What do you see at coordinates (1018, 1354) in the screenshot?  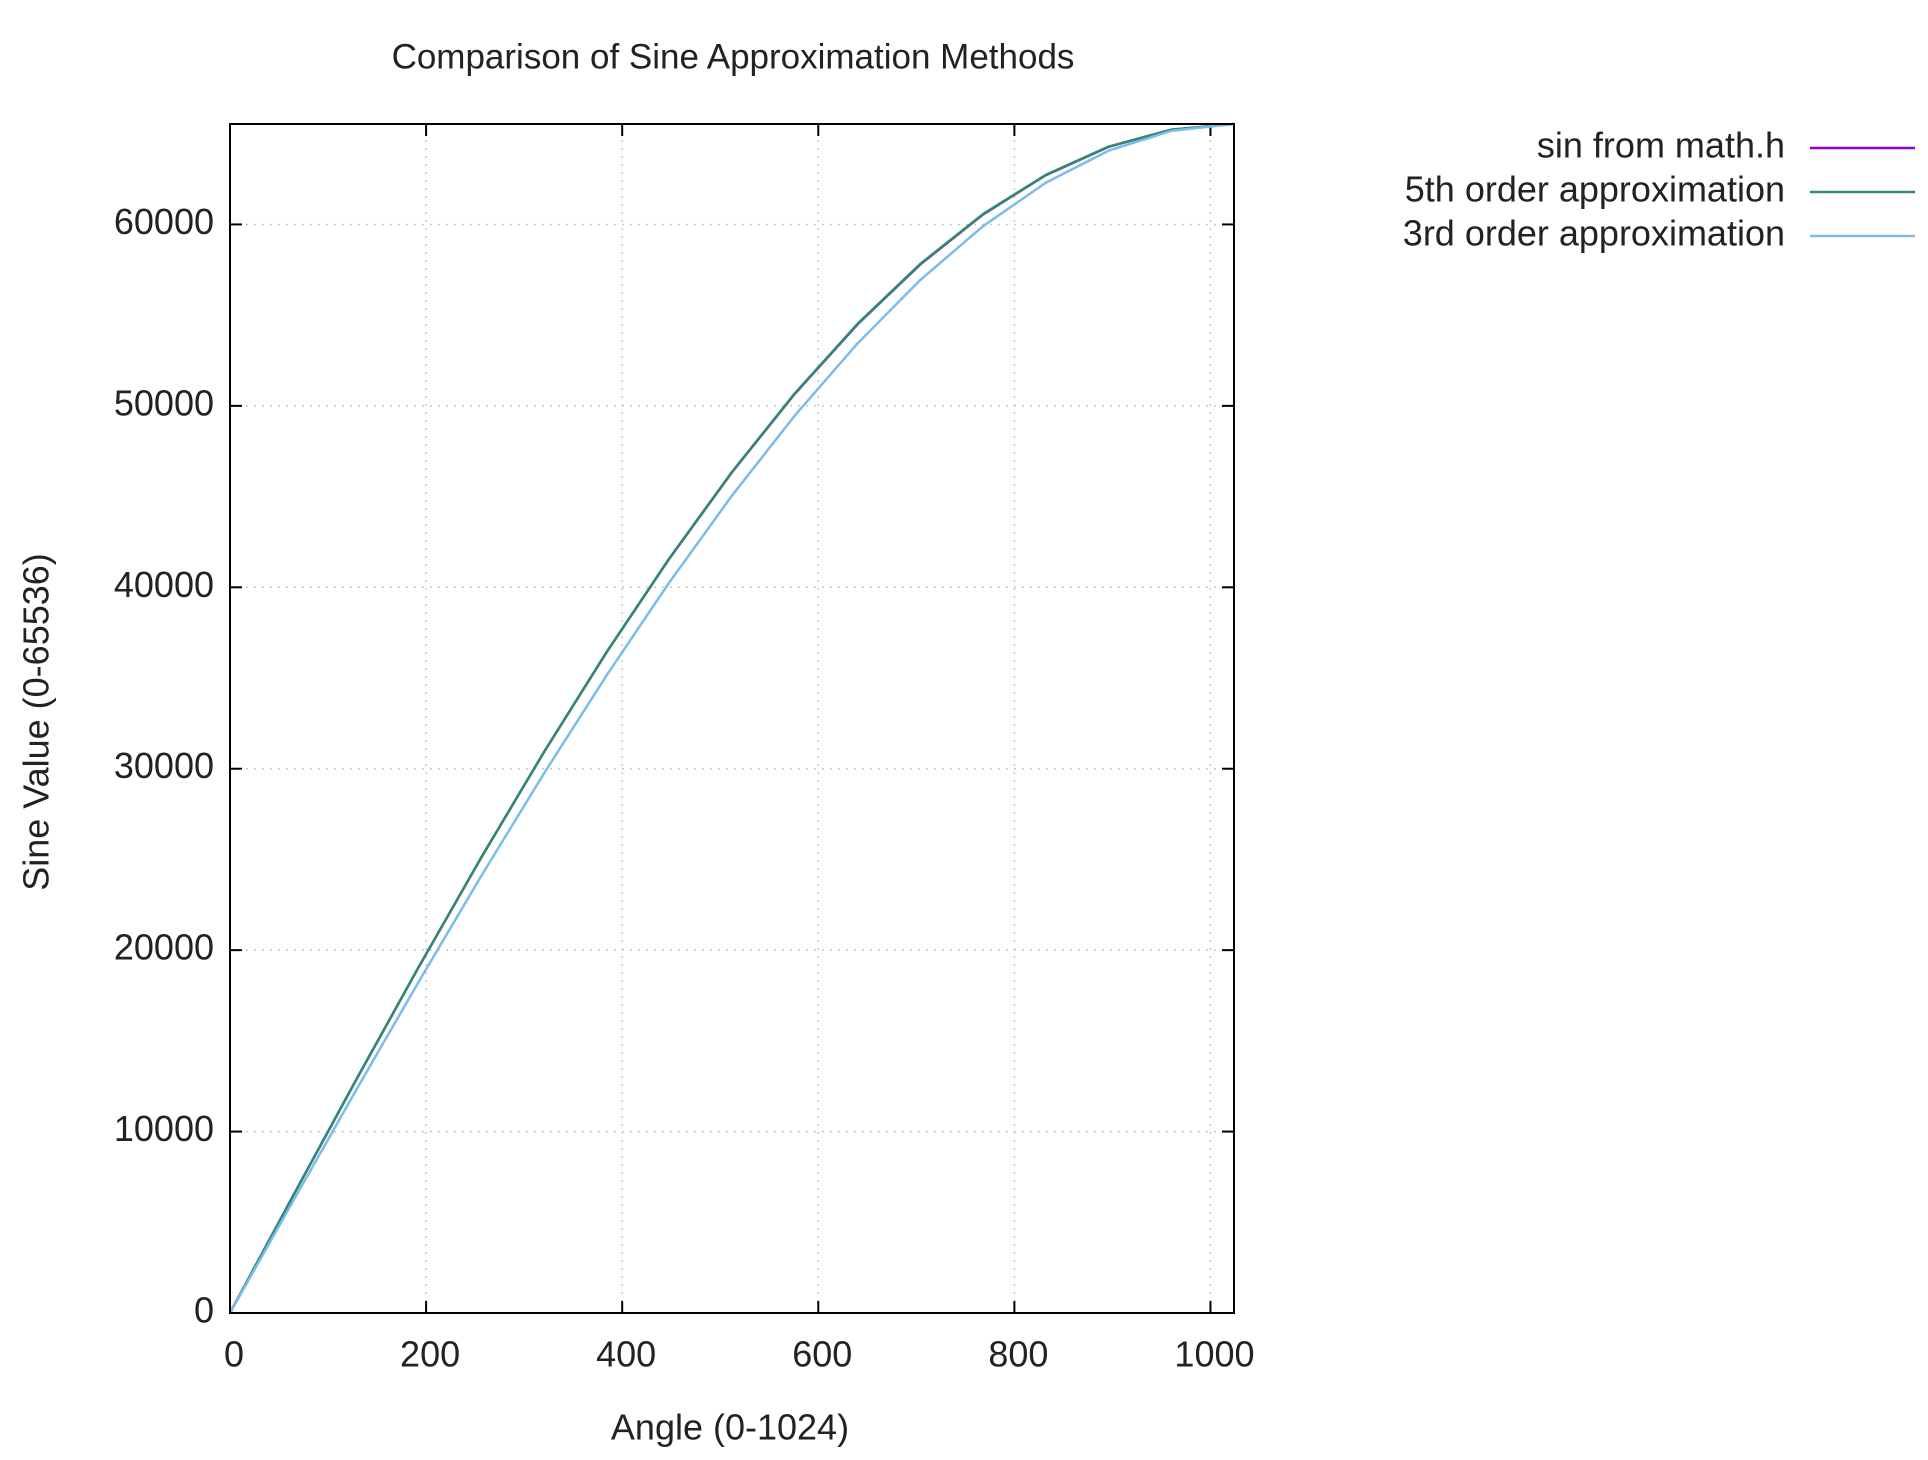 I see `x-tick-label: 800` at bounding box center [1018, 1354].